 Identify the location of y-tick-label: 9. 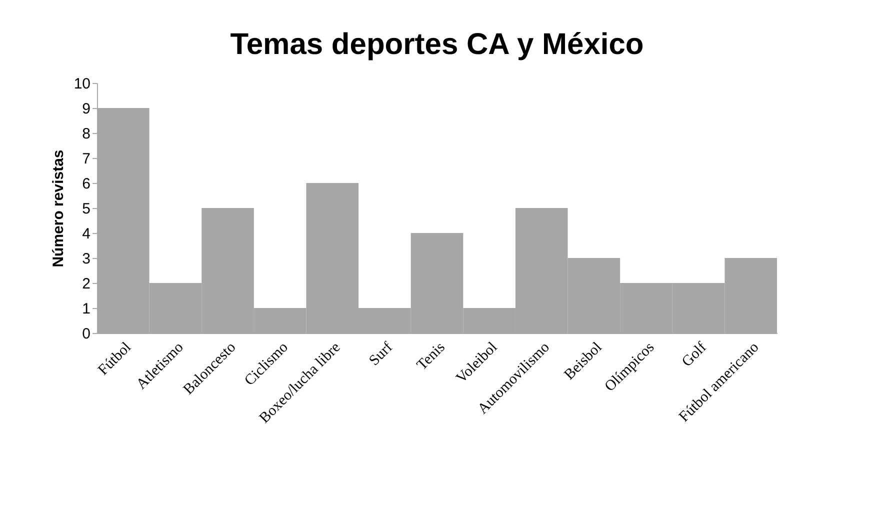
(86, 109).